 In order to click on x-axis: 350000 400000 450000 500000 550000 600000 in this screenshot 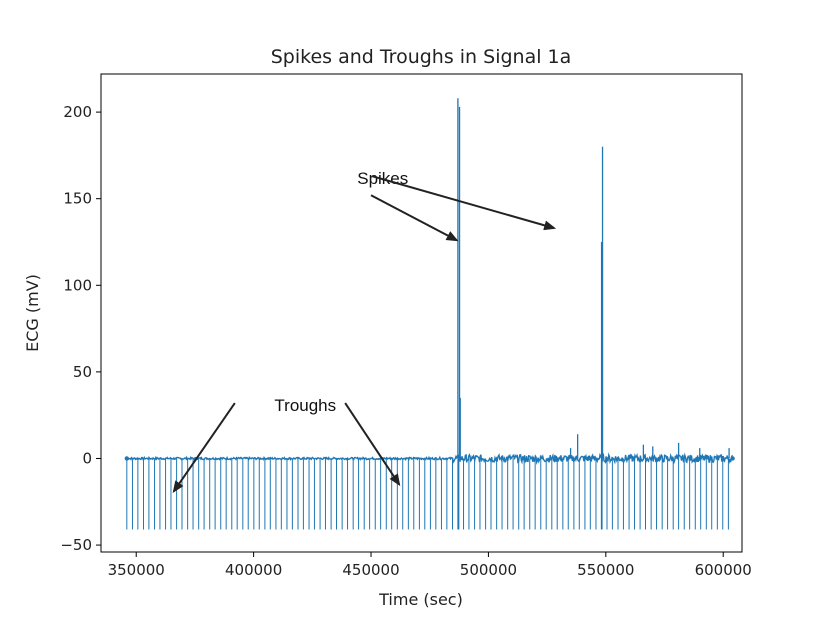, I will do `click(430, 565)`.